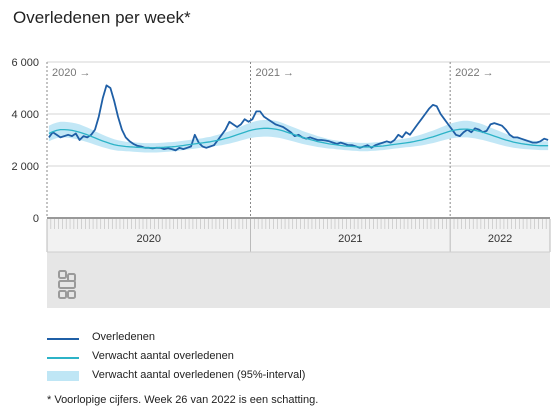  I want to click on legend-swatch-interval, so click(63, 376).